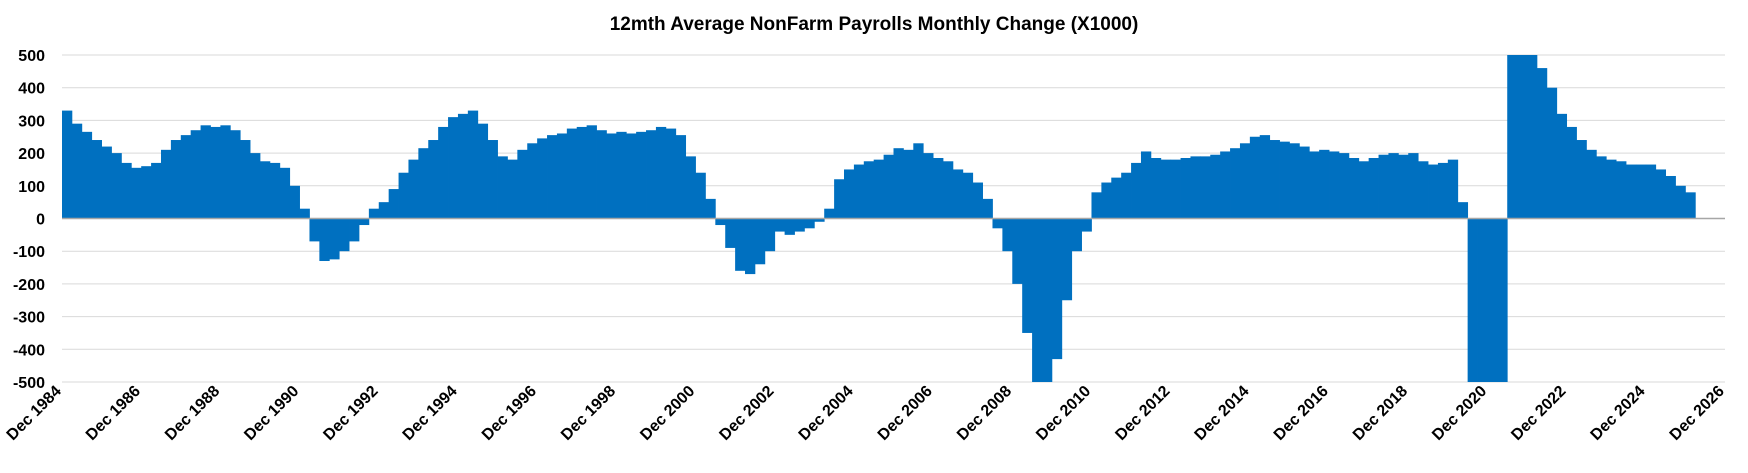  Describe the element at coordinates (509, 413) in the screenshot. I see `x-tick-label: Dec 1996` at that location.